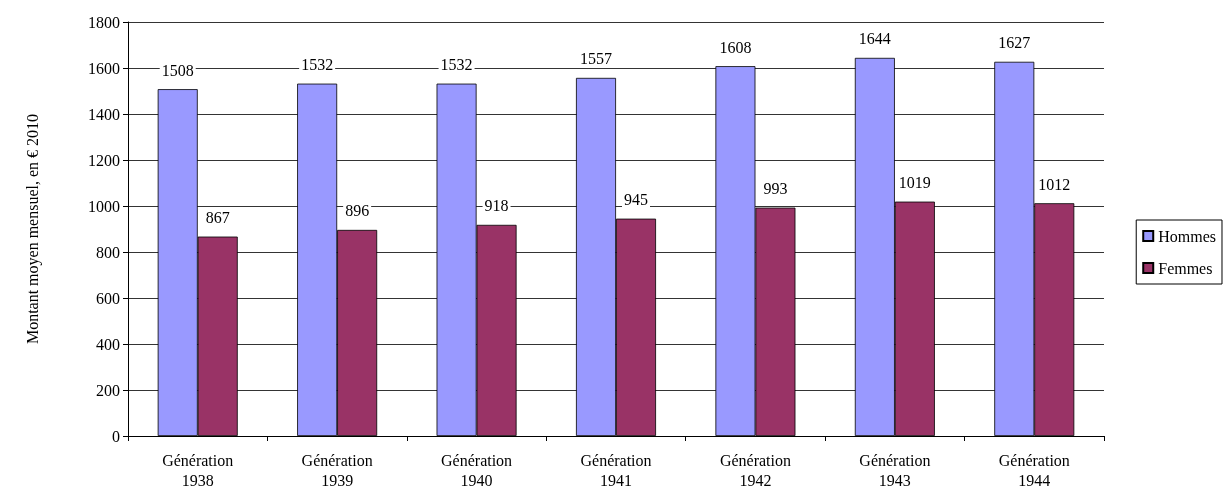  Describe the element at coordinates (104, 114) in the screenshot. I see `y-tick-label: 1400` at that location.